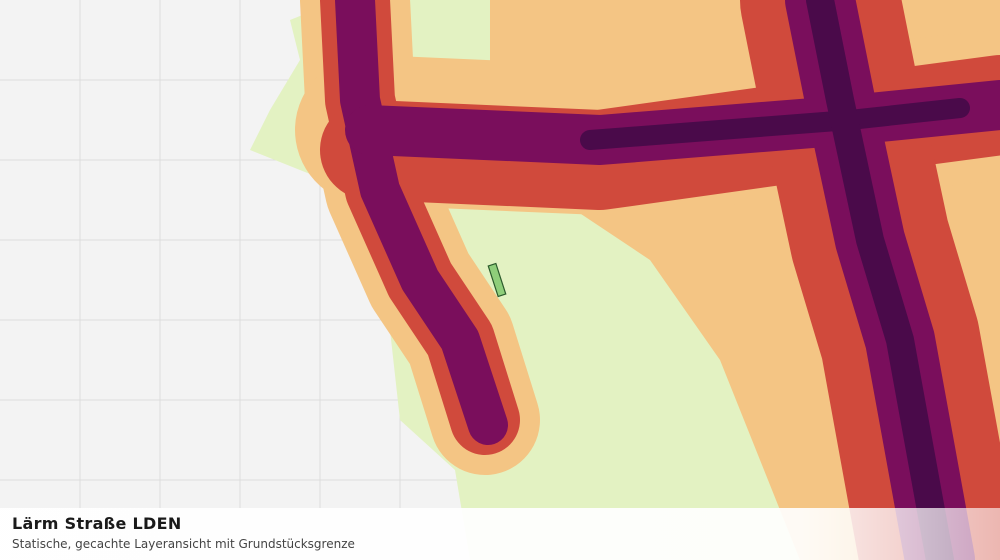 The image size is (1000, 560). Describe the element at coordinates (497, 280) in the screenshot. I see `parcel-boundary` at that location.